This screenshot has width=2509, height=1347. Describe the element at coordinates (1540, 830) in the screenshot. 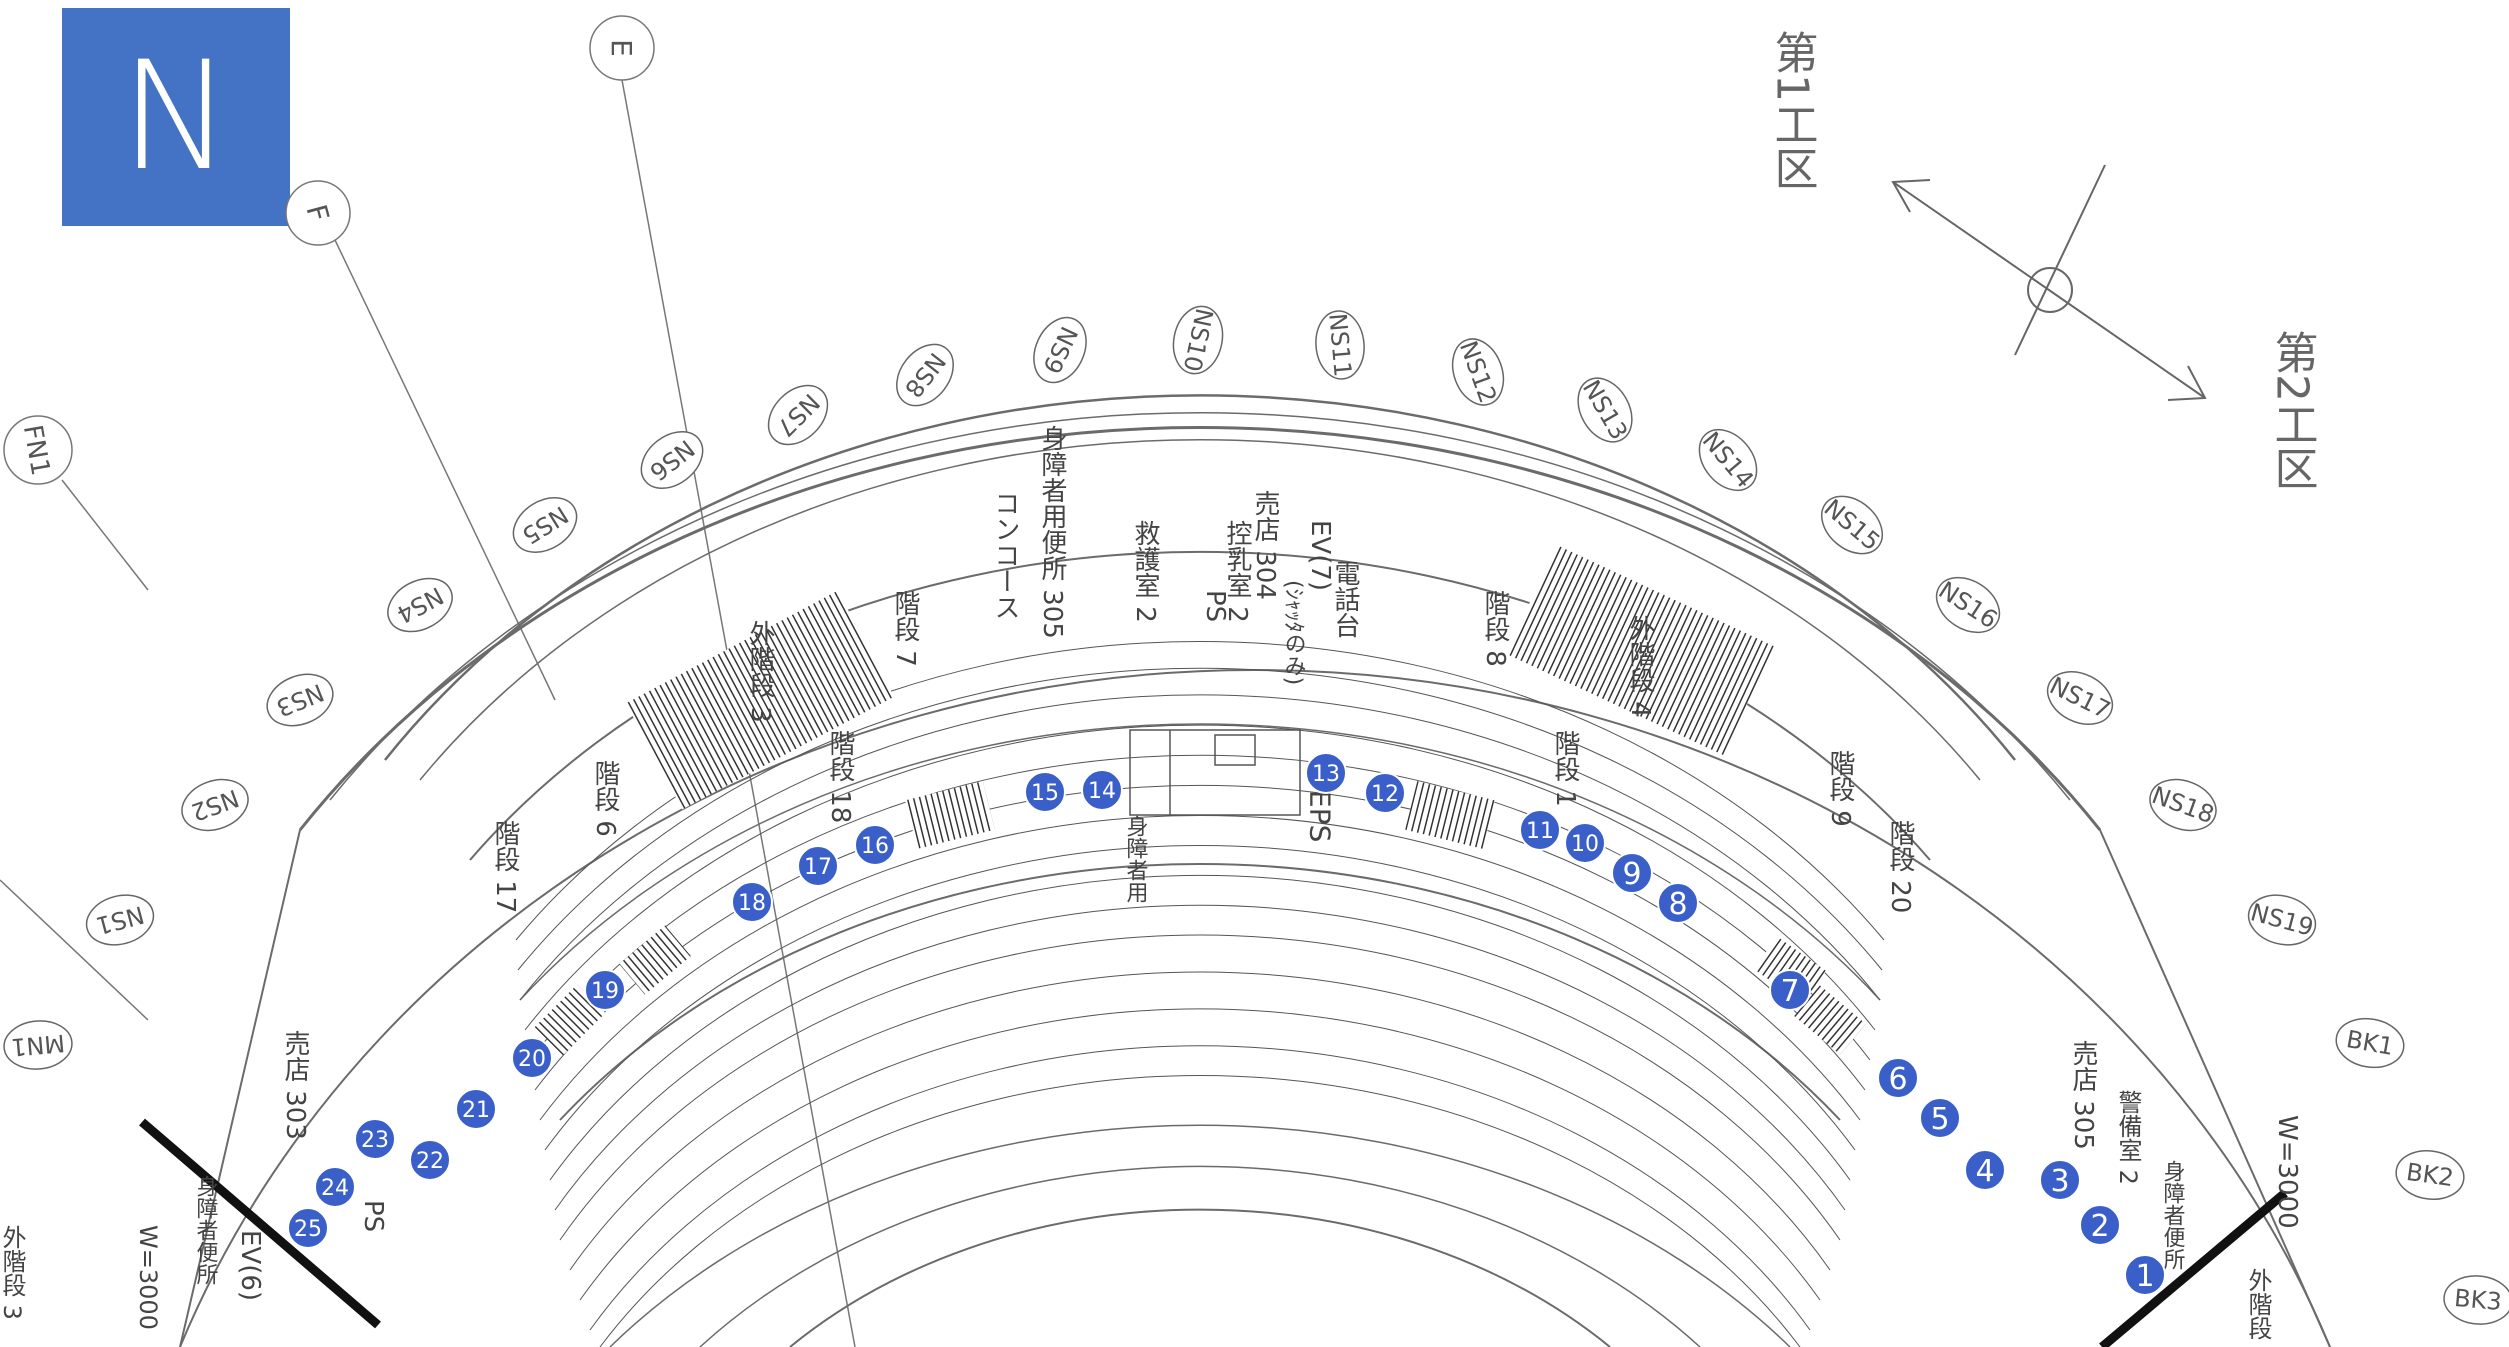

I see `marker-11: 11` at that location.